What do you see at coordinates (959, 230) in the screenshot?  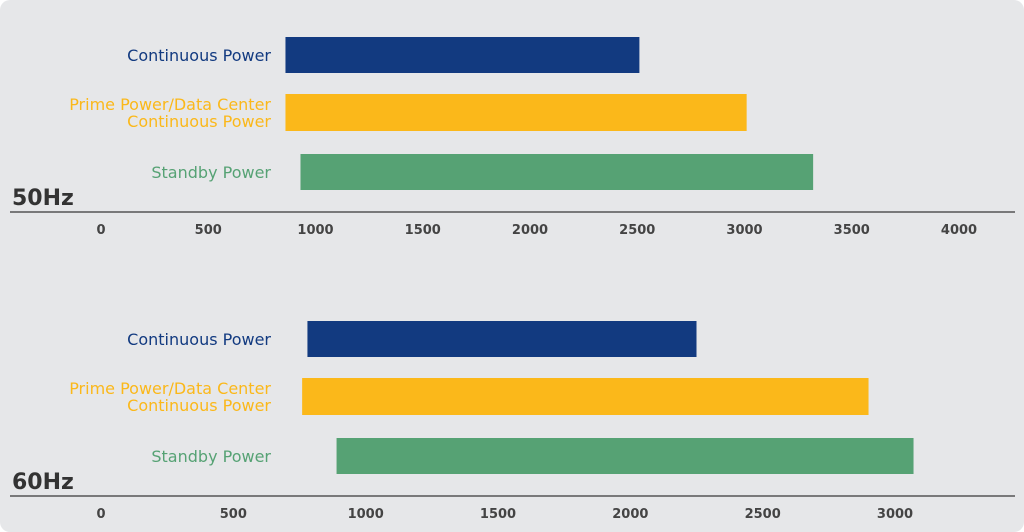 I see `x-tick-label: 4000` at bounding box center [959, 230].